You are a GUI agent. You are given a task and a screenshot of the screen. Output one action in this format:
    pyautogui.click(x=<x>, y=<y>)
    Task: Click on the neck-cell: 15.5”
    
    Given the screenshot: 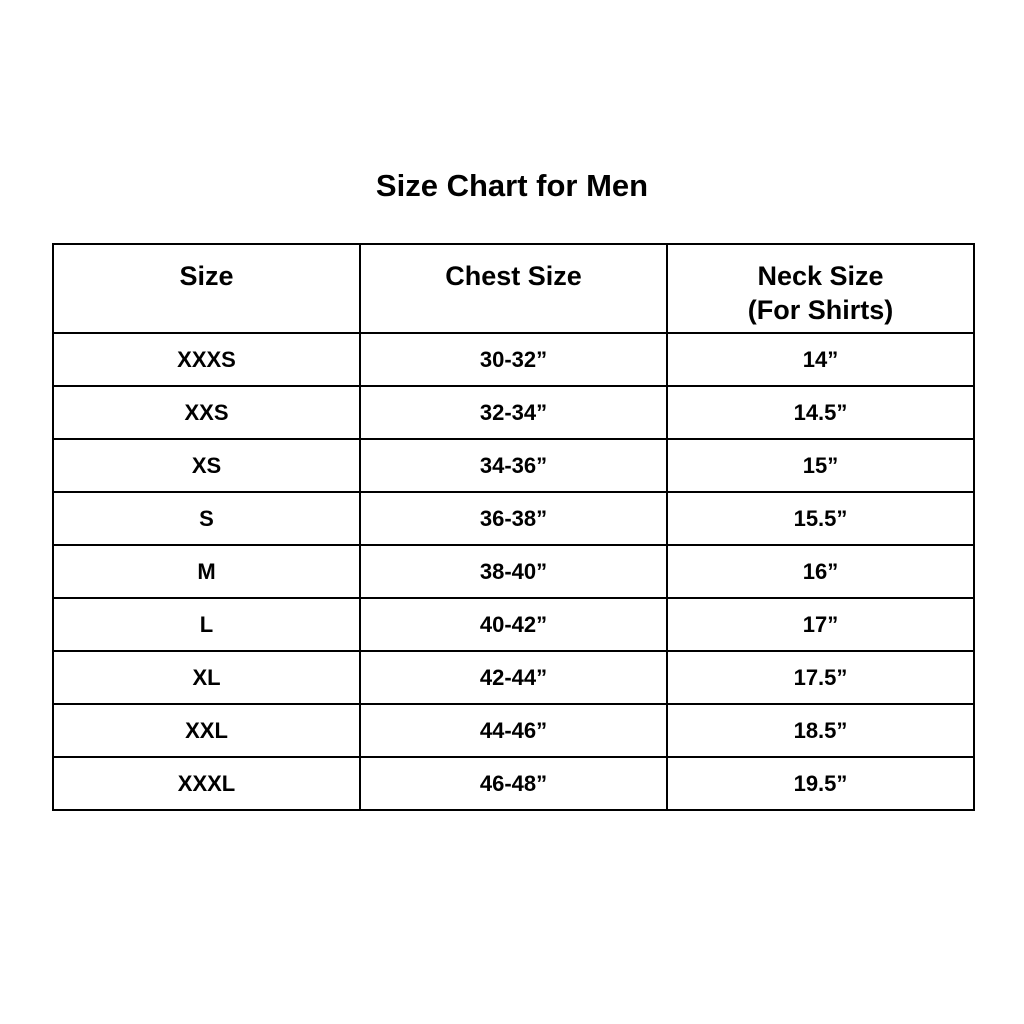 What is the action you would take?
    pyautogui.click(x=820, y=518)
    